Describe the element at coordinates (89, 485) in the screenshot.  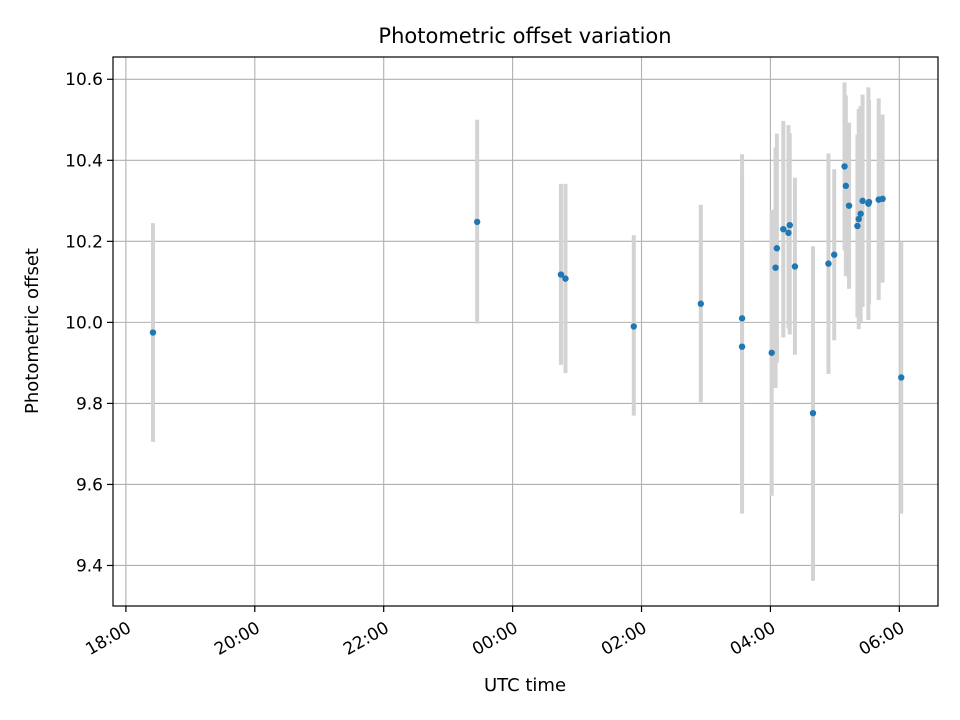
I see `y-tick-label: 9.6` at that location.